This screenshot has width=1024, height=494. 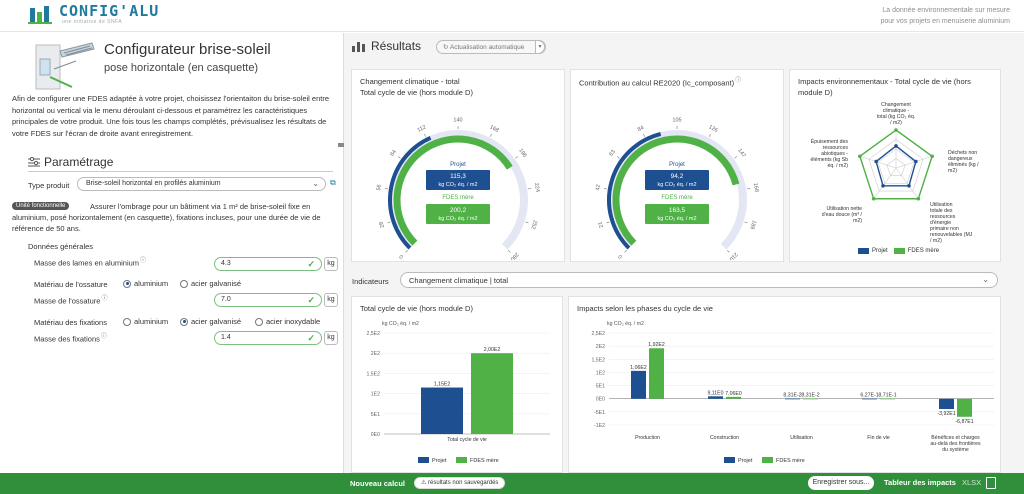 What do you see at coordinates (733, 255) in the screenshot?
I see `gauge-tick-label: 210` at bounding box center [733, 255].